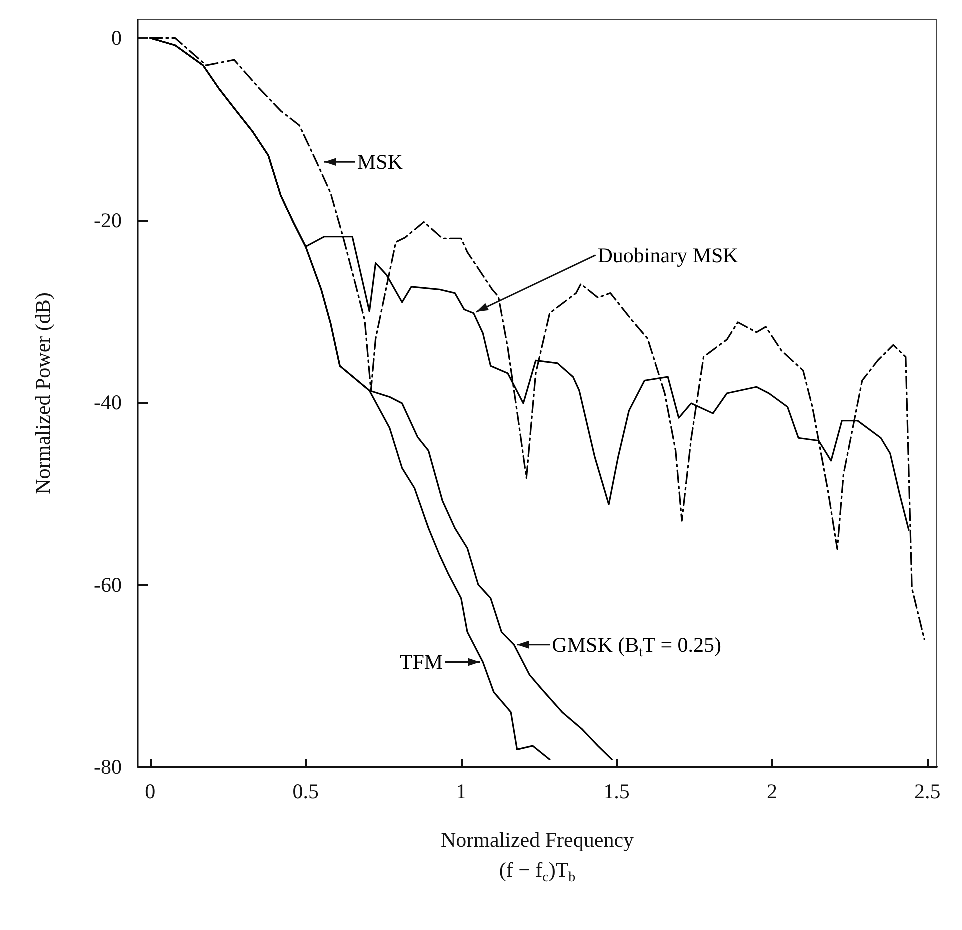 The image size is (962, 930). Describe the element at coordinates (108, 220) in the screenshot. I see `y-tick-label: -20` at that location.